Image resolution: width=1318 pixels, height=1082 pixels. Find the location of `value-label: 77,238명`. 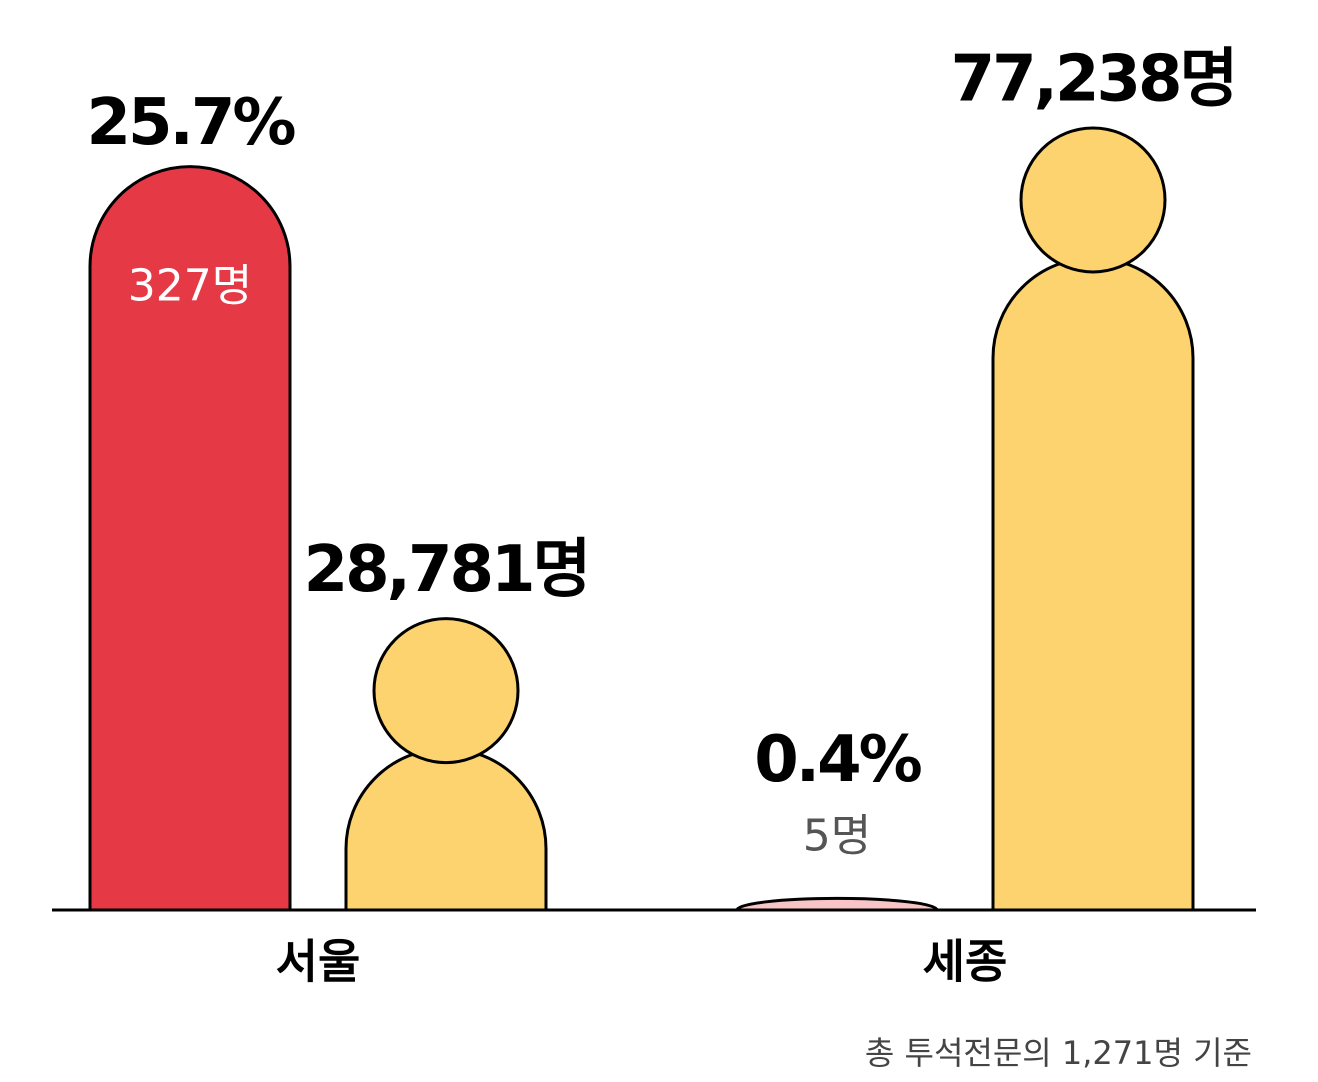

value-label: 77,238명 is located at coordinates (1093, 80).